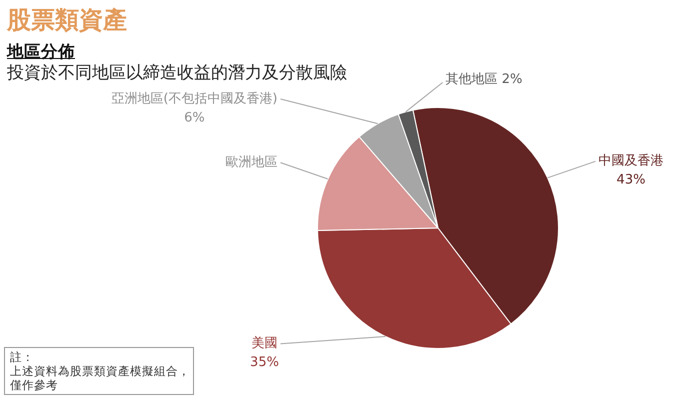  I want to click on text: 投資於不同地區以締造收益的潛力及分散風險, so click(177, 73).